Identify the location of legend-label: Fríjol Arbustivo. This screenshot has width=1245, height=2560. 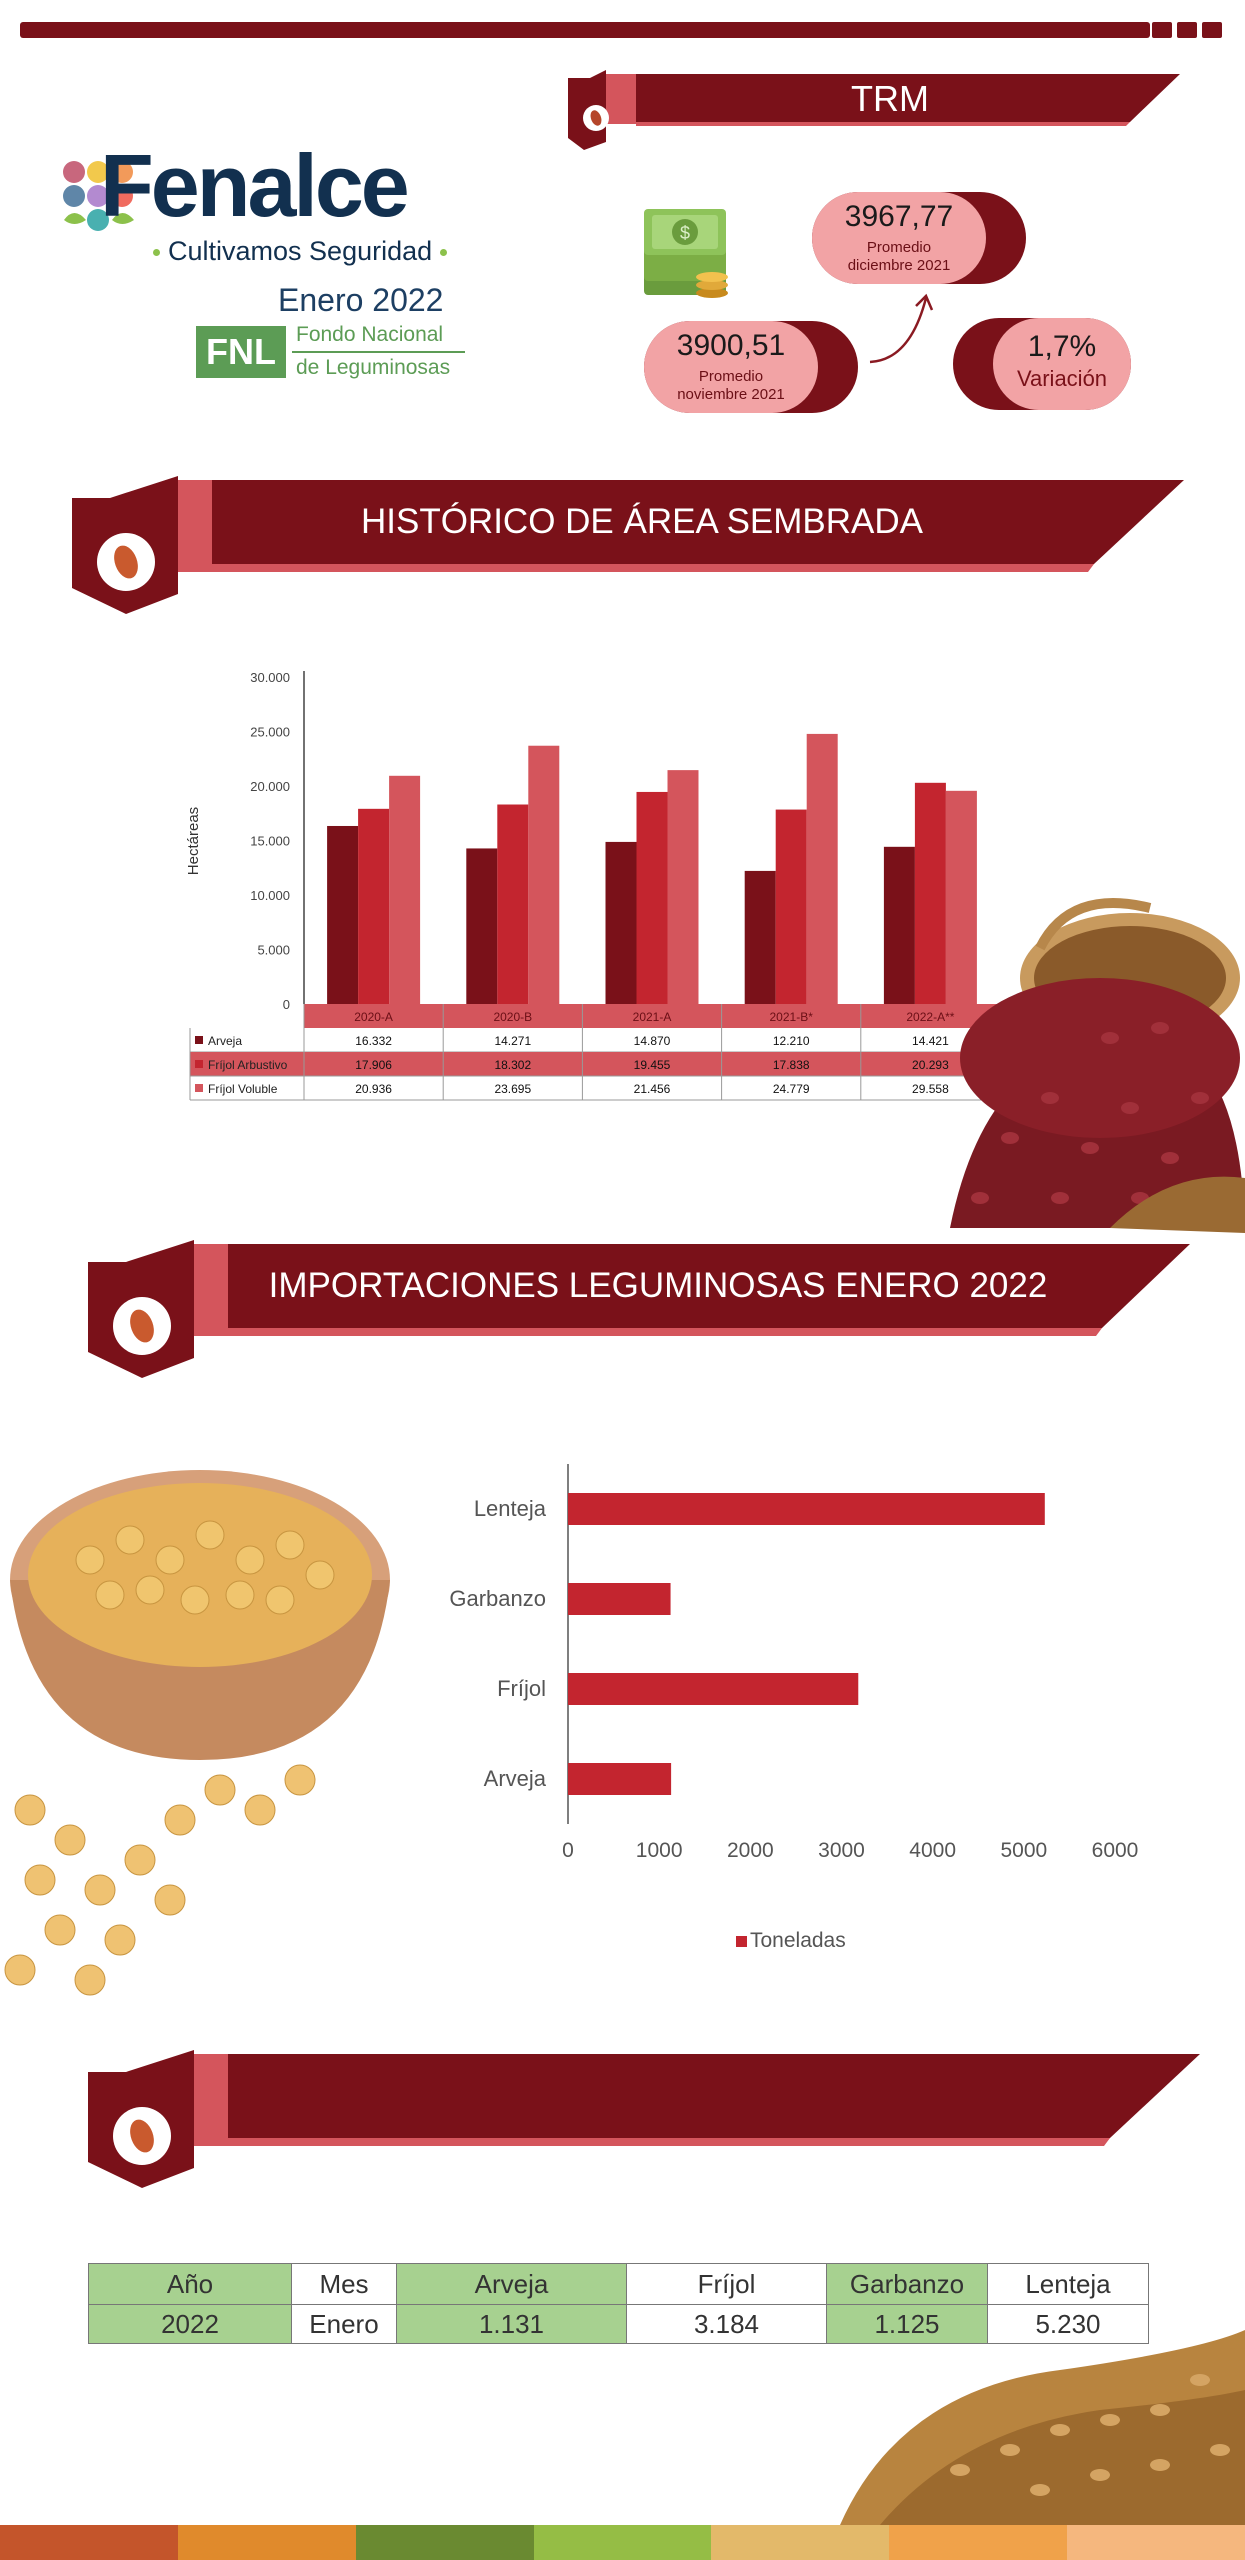
(248, 1065).